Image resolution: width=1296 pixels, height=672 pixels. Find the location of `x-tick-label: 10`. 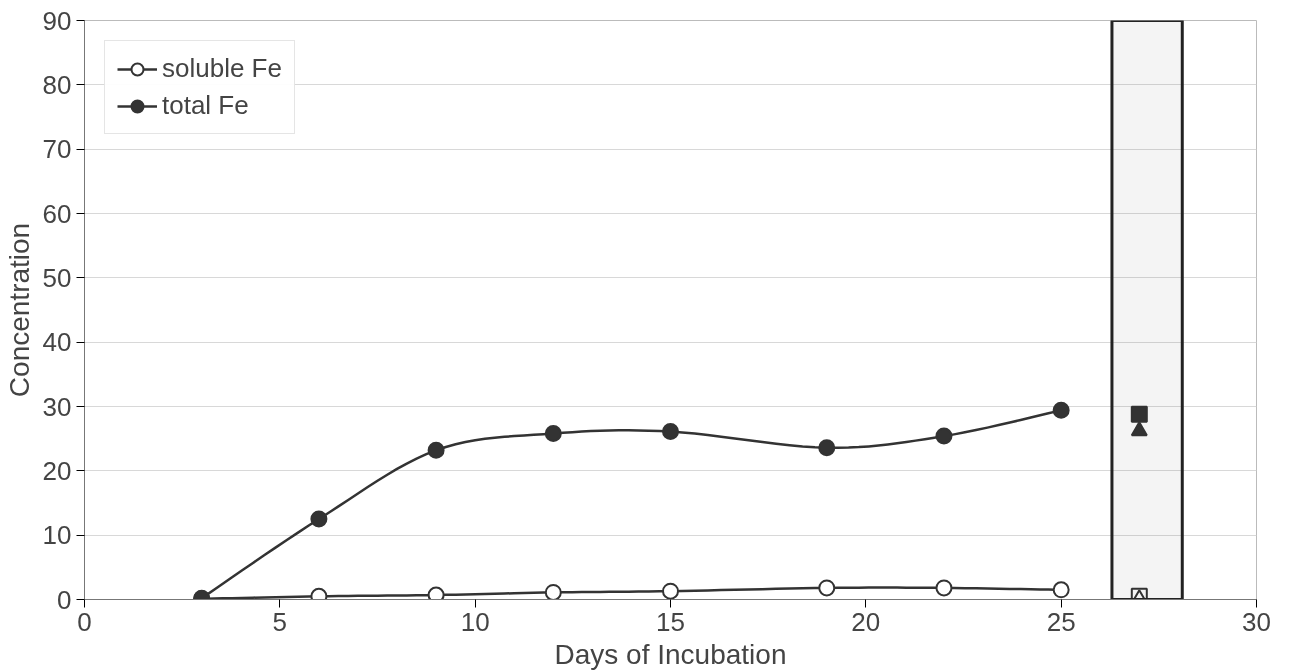

x-tick-label: 10 is located at coordinates (475, 621).